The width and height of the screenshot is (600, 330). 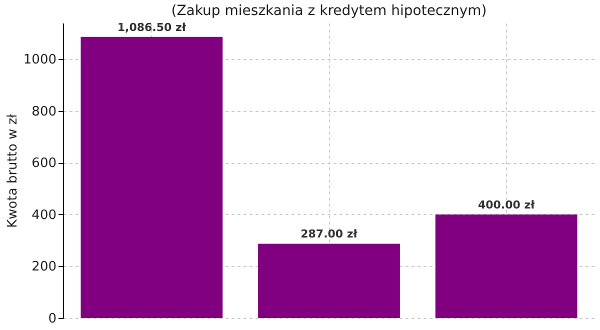 I want to click on y-tick-label: 200, so click(x=44, y=267).